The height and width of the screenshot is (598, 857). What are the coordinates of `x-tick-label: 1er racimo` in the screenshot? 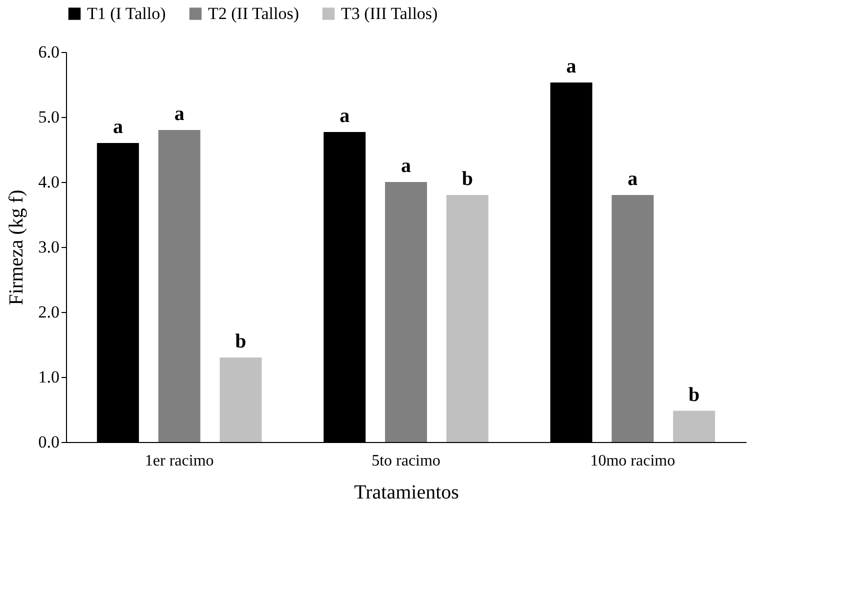 It's located at (179, 461).